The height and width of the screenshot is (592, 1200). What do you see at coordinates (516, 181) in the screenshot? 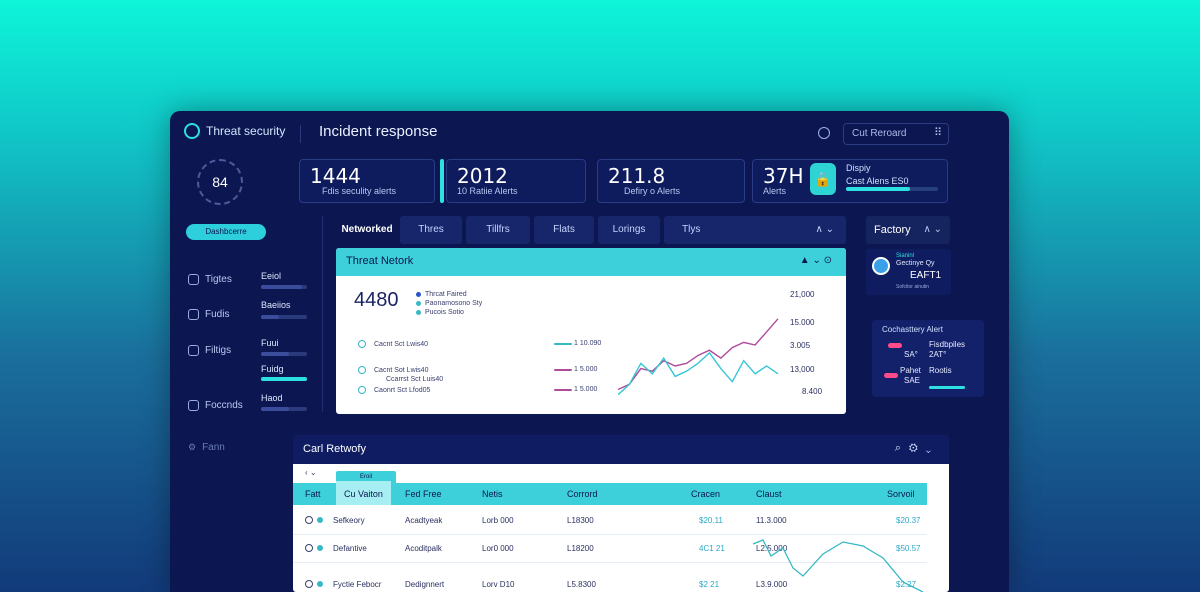
I see `stat-card-ratiie-alerts: 2012 10 Ratiie Alerts` at bounding box center [516, 181].